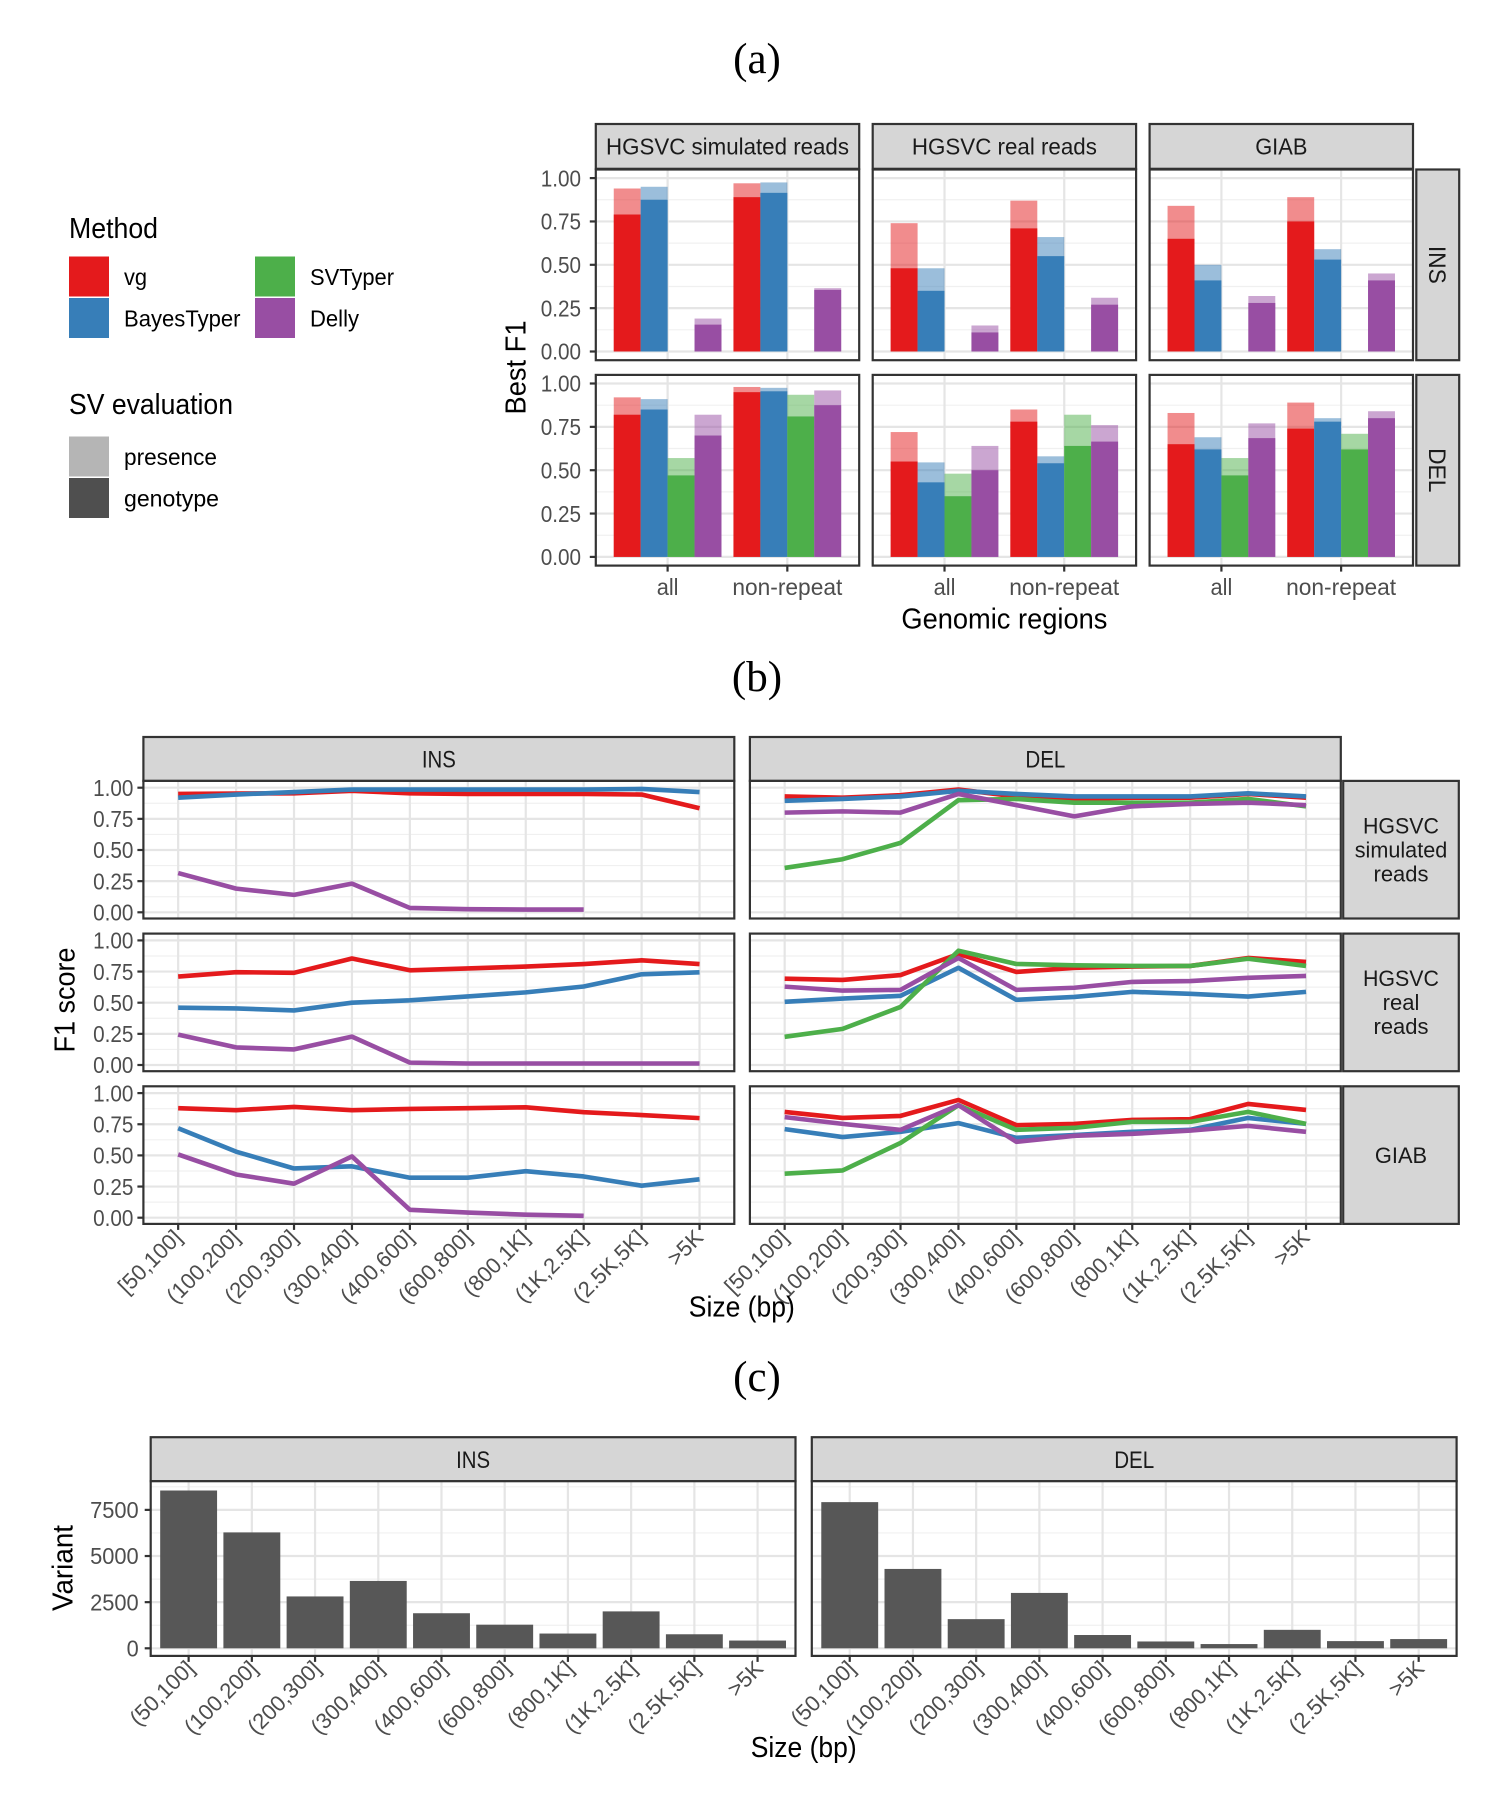  I want to click on svg-text: Genomic regions, so click(1004, 620).